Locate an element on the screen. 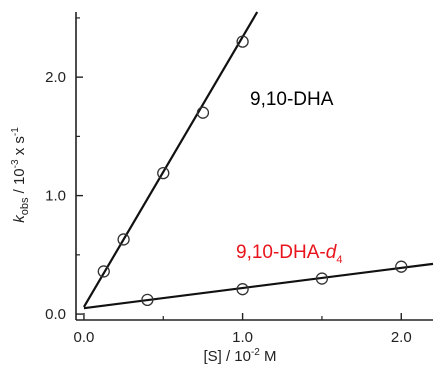 The width and height of the screenshot is (436, 370). x-tick-label: 2.0 is located at coordinates (401, 337).